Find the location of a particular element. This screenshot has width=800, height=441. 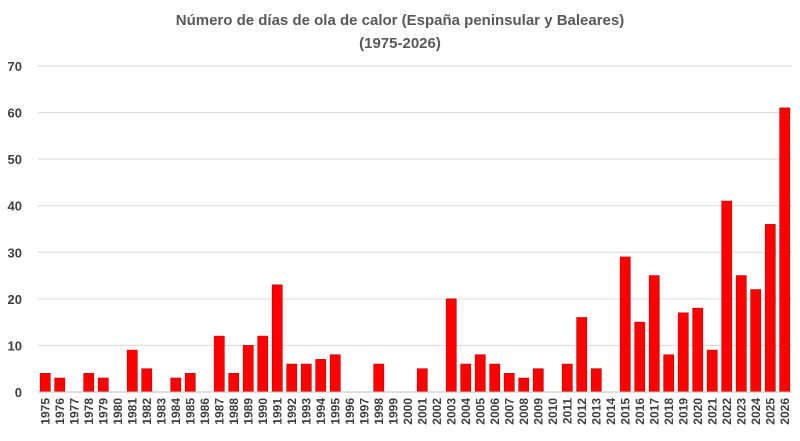

bar-1987 is located at coordinates (219, 364).